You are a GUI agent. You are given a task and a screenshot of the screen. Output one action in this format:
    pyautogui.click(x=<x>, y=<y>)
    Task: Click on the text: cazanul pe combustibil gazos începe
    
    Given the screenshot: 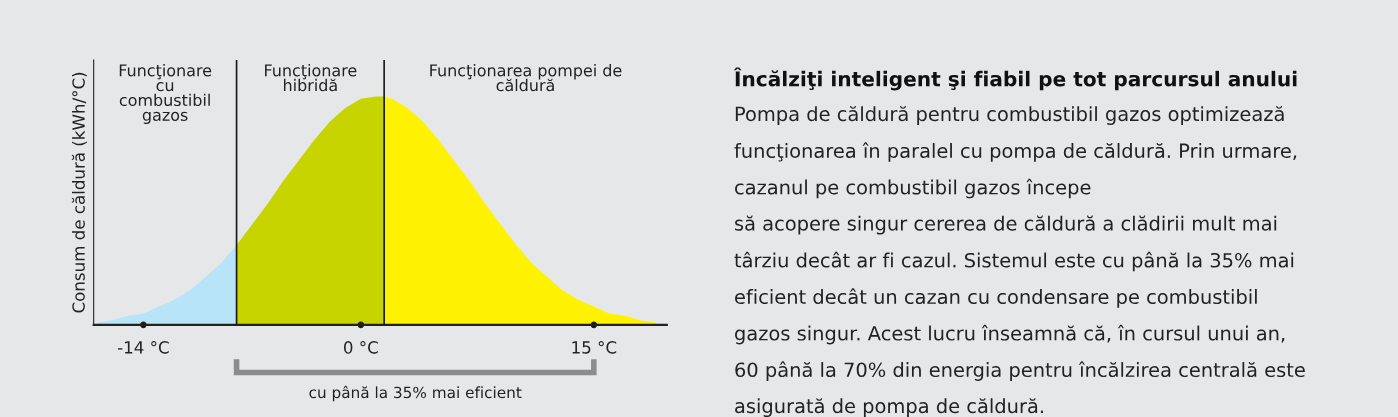 What is the action you would take?
    pyautogui.click(x=913, y=188)
    